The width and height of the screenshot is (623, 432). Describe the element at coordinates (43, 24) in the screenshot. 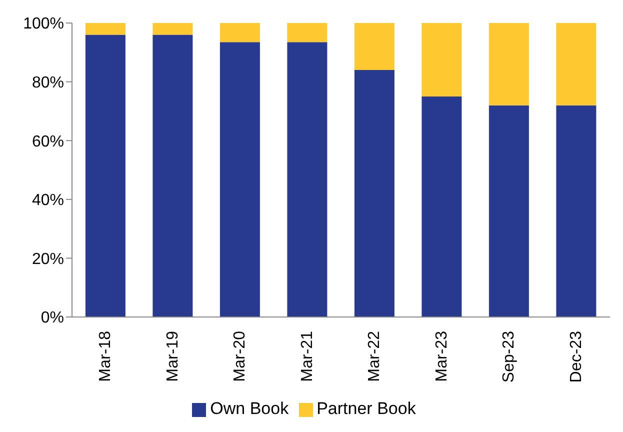

I see `y-tick-label: 100%` at that location.